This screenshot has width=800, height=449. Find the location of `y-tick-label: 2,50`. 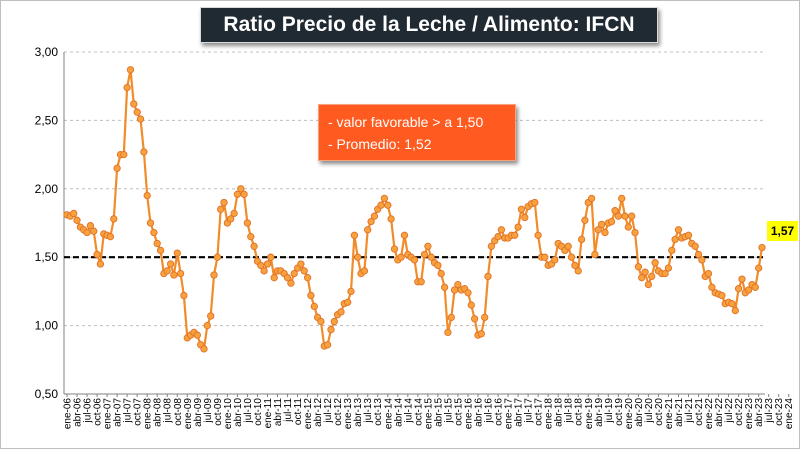

y-tick-label: 2,50 is located at coordinates (47, 120).